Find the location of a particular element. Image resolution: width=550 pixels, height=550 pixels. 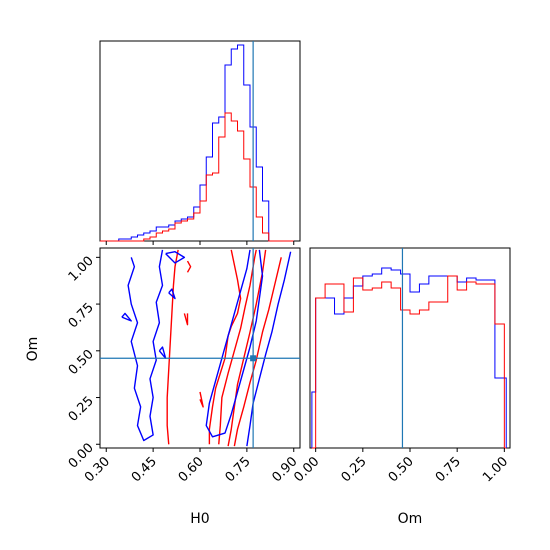

h0-histogram-series-group is located at coordinates (197, 143).